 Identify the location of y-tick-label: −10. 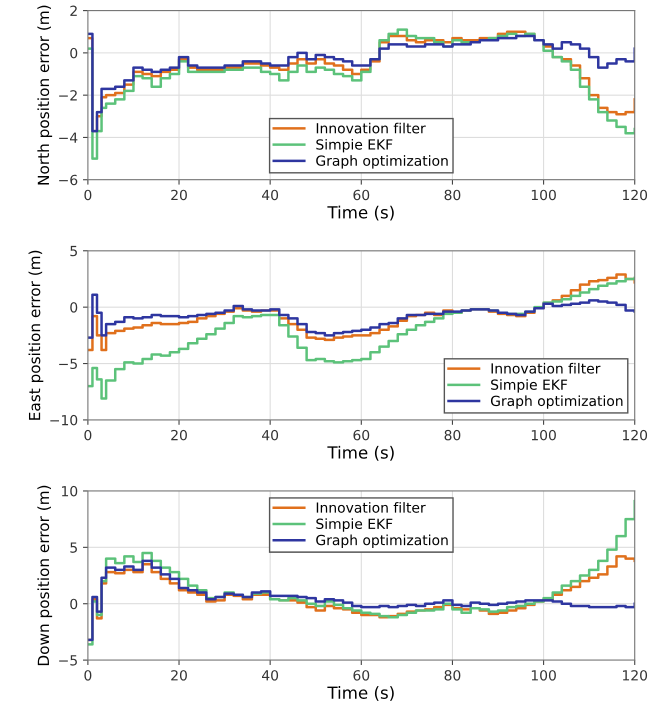
(64, 420).